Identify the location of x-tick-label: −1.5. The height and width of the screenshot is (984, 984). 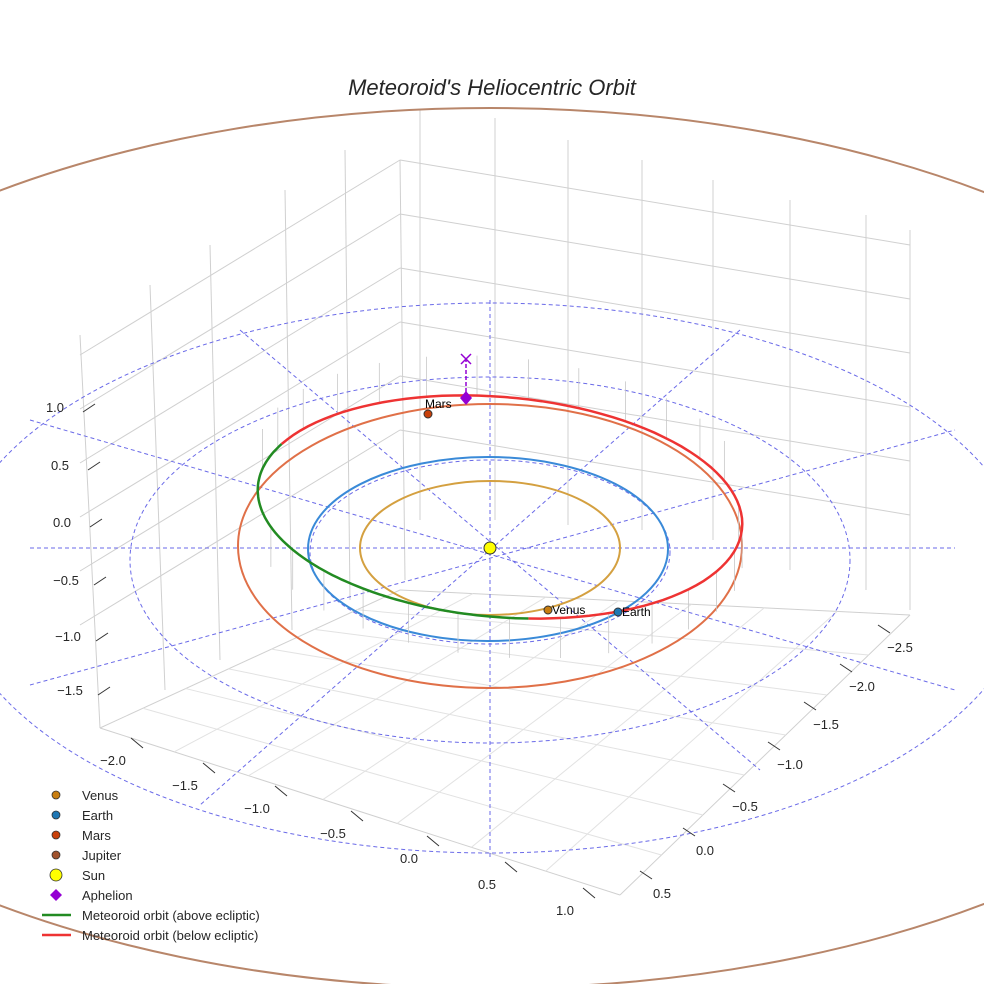
(185, 785).